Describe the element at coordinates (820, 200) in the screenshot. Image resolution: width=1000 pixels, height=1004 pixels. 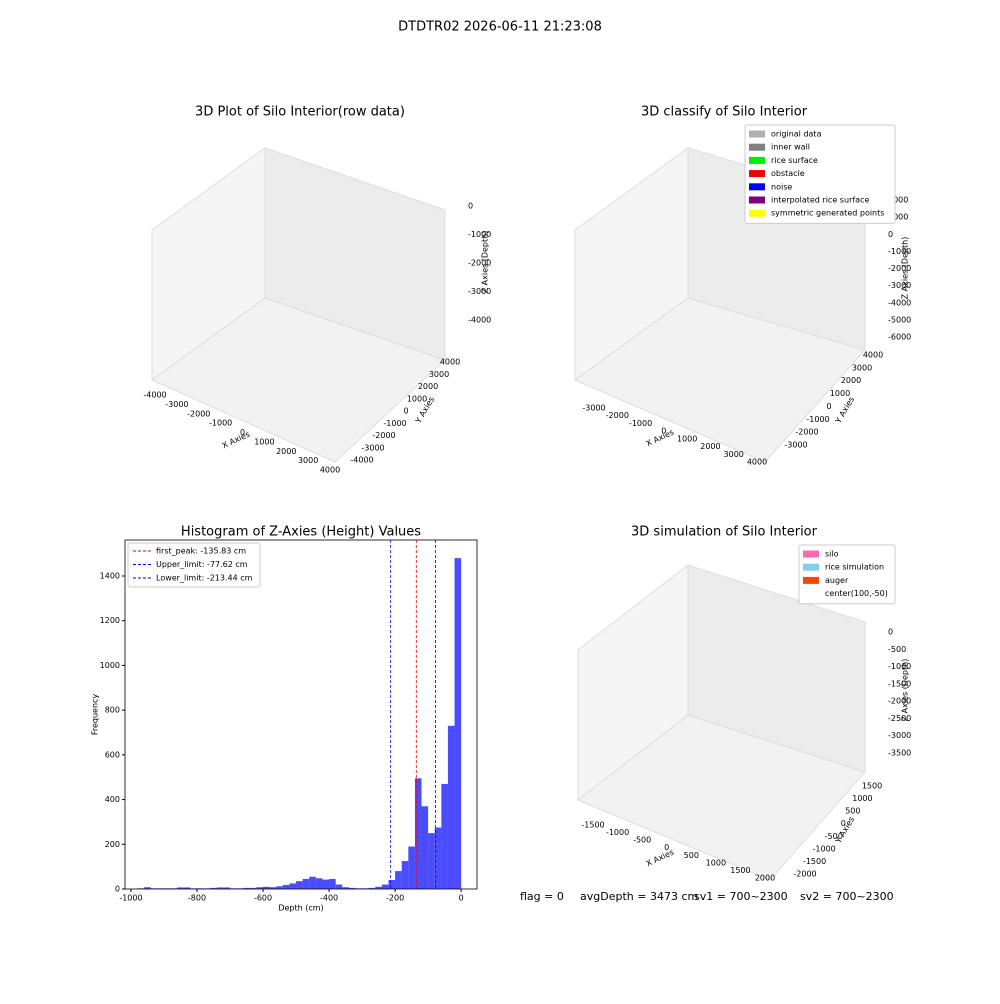
I see `legend-label: interpolated rice surface` at that location.